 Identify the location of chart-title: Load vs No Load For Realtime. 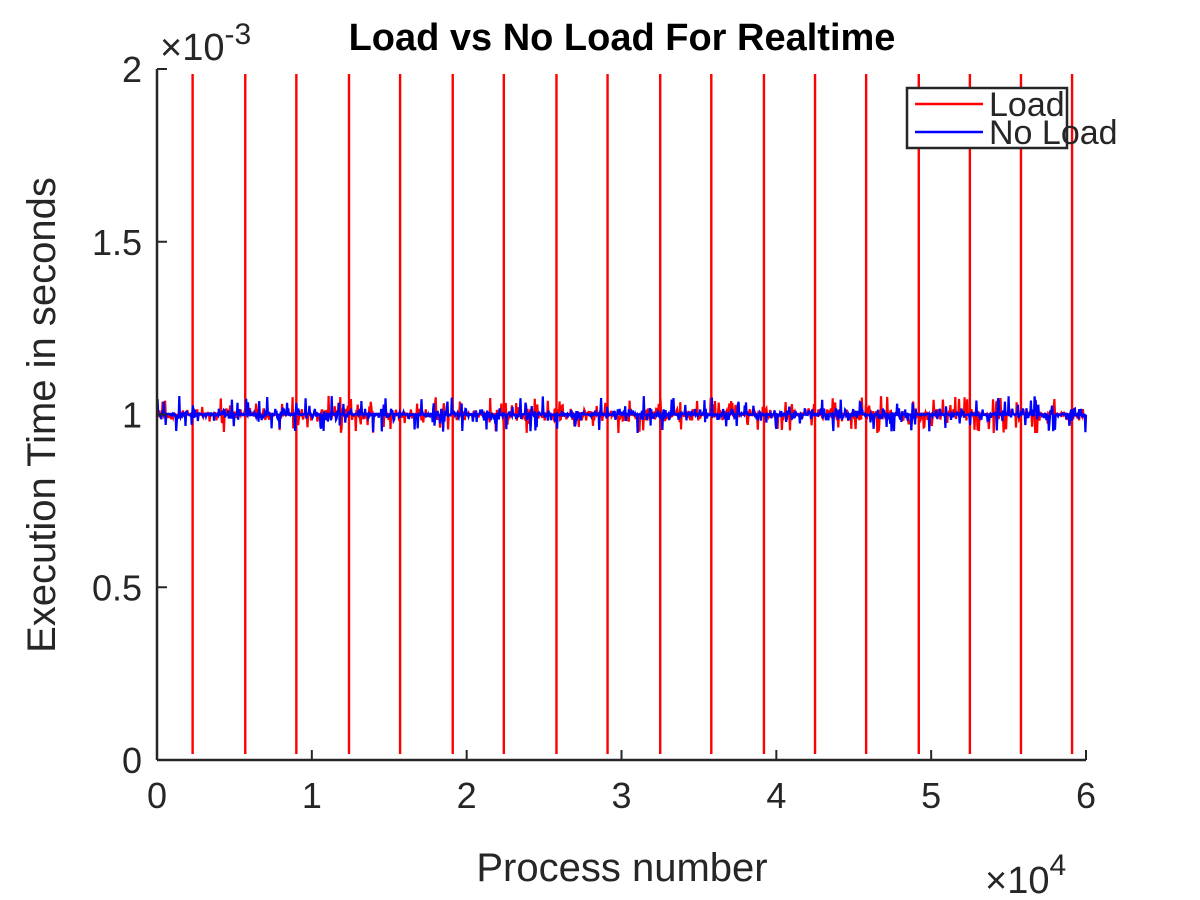
(622, 38).